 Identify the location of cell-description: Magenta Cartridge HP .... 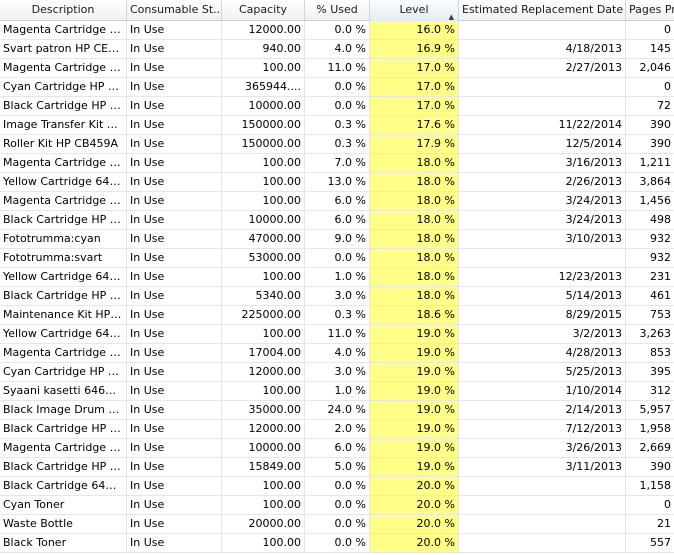
(63, 30).